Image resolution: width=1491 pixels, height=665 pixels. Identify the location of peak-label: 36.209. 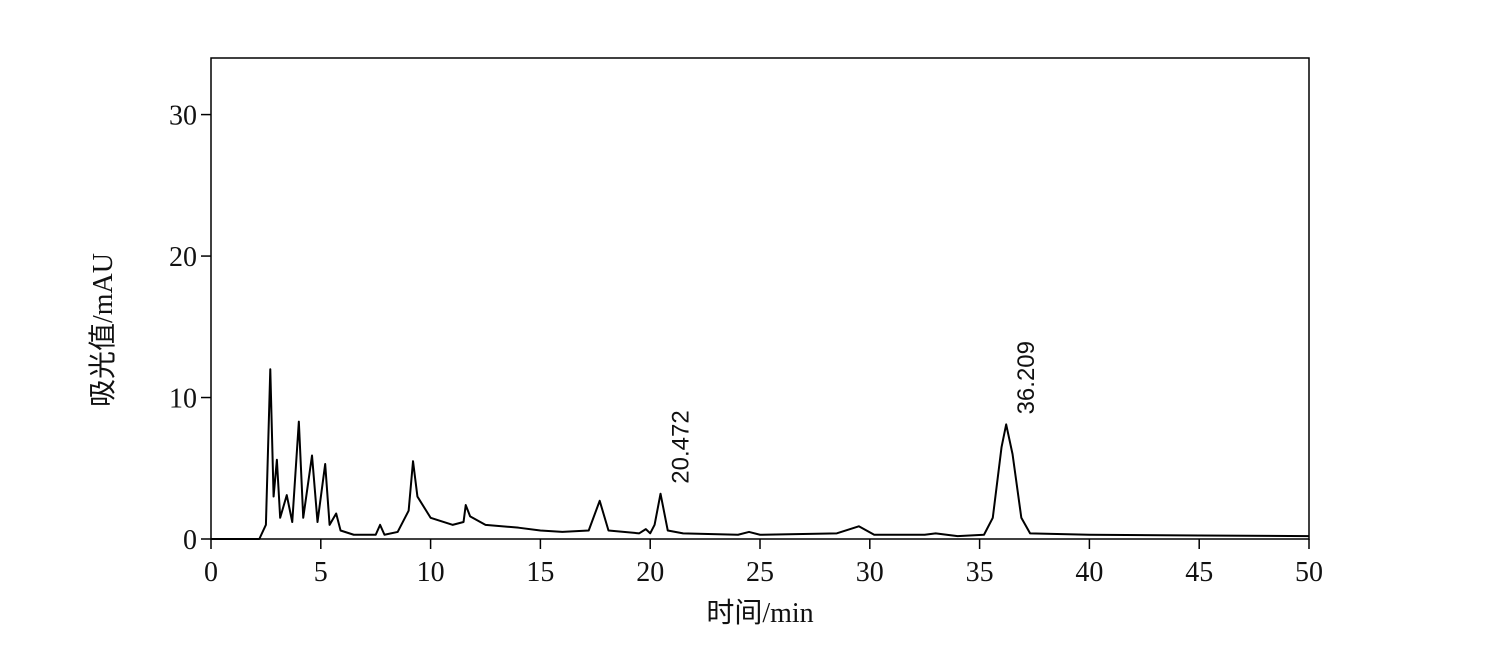
(1026, 377).